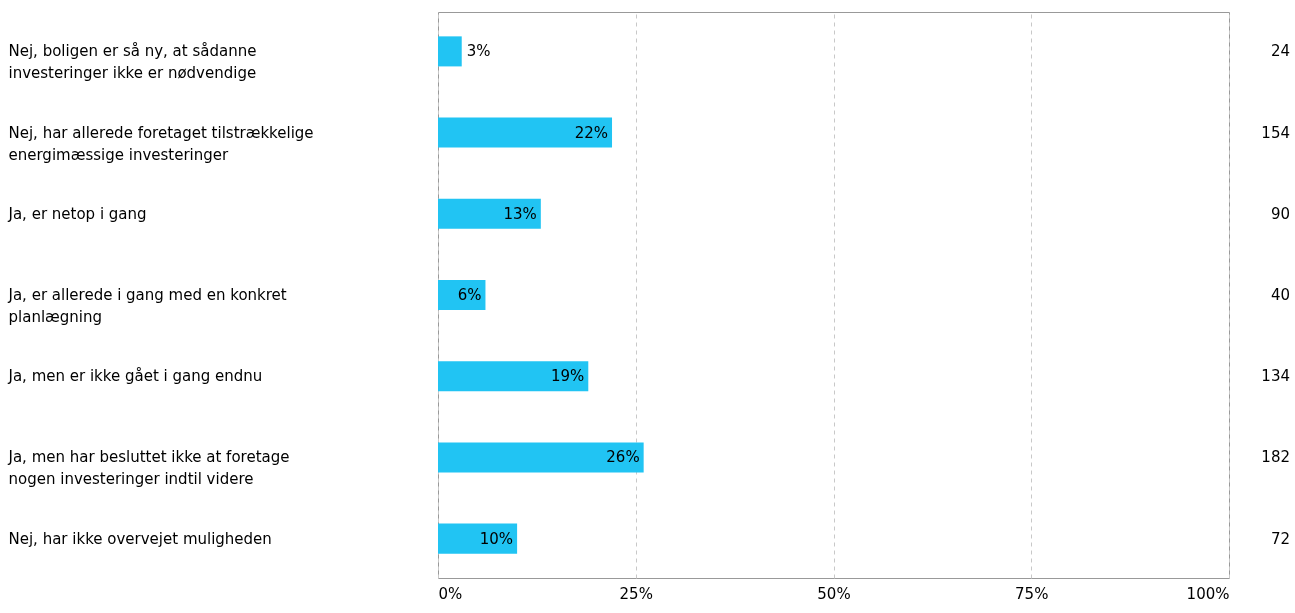  What do you see at coordinates (161, 143) in the screenshot?
I see `y-tick-label: Nej, har allerede foretaget tilstrækkelige energimæssige investeringer` at bounding box center [161, 143].